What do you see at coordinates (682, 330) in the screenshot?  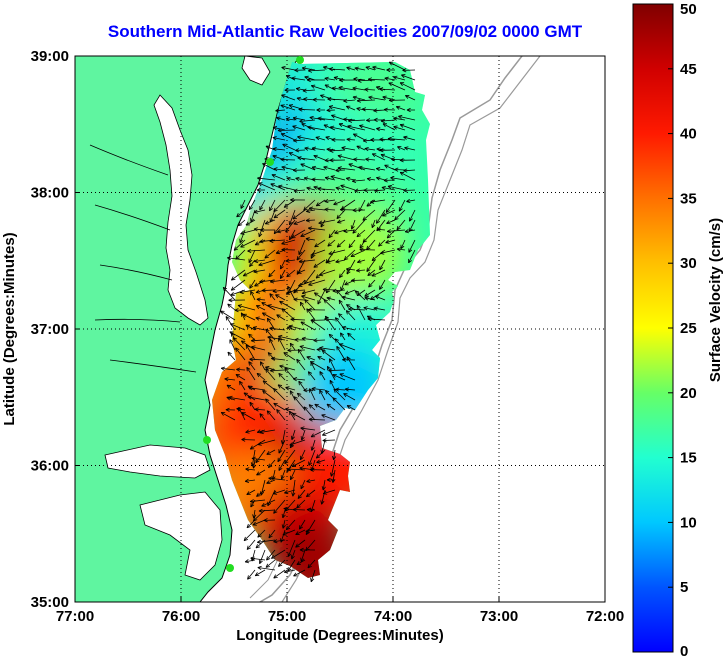 I see `colorbar-ticks: 0 5 10 15 20 25 30 35 40 45 50` at bounding box center [682, 330].